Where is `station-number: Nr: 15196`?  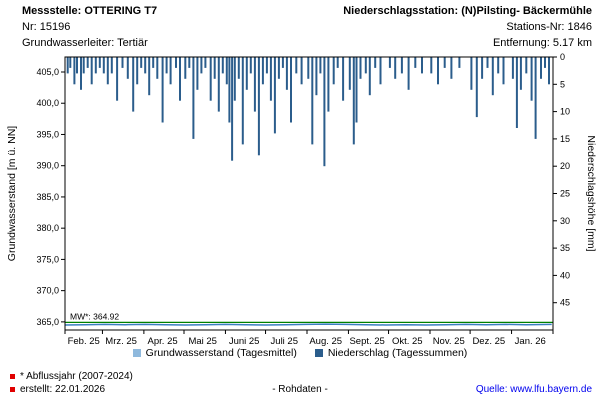
station-number: Nr: 15196 is located at coordinates (46, 27).